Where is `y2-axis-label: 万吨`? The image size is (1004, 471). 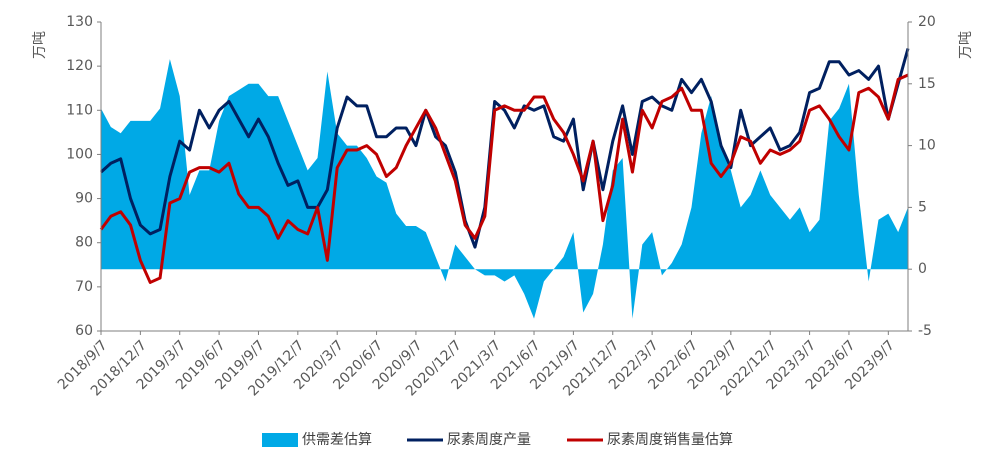
y2-axis-label: 万吨 is located at coordinates (966, 45).